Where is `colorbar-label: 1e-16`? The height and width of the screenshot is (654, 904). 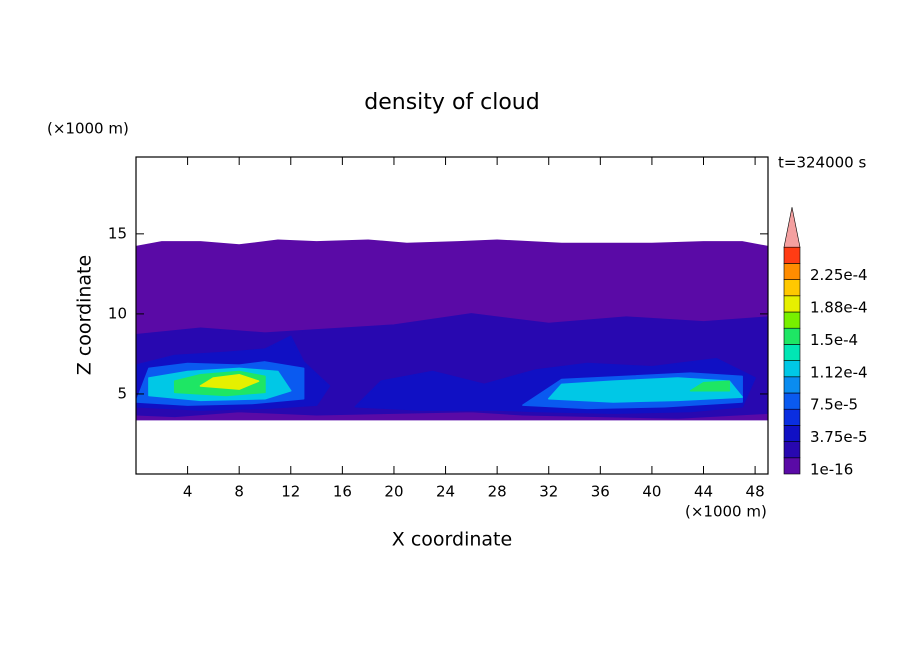
colorbar-label: 1e-16 is located at coordinates (831, 470).